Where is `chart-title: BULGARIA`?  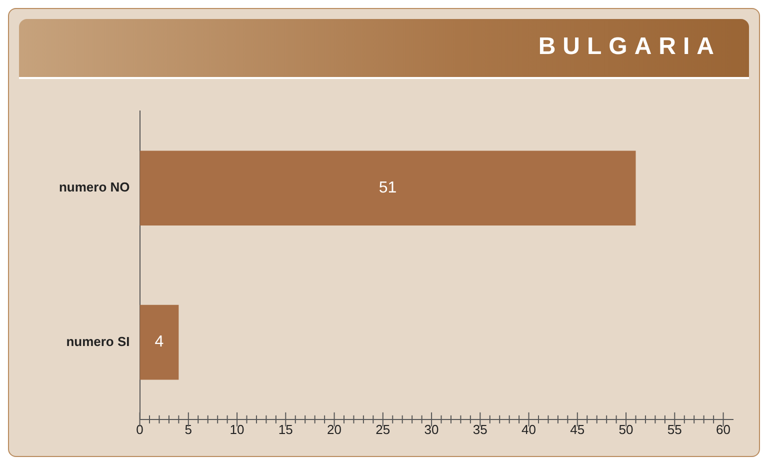 chart-title: BULGARIA is located at coordinates (629, 47).